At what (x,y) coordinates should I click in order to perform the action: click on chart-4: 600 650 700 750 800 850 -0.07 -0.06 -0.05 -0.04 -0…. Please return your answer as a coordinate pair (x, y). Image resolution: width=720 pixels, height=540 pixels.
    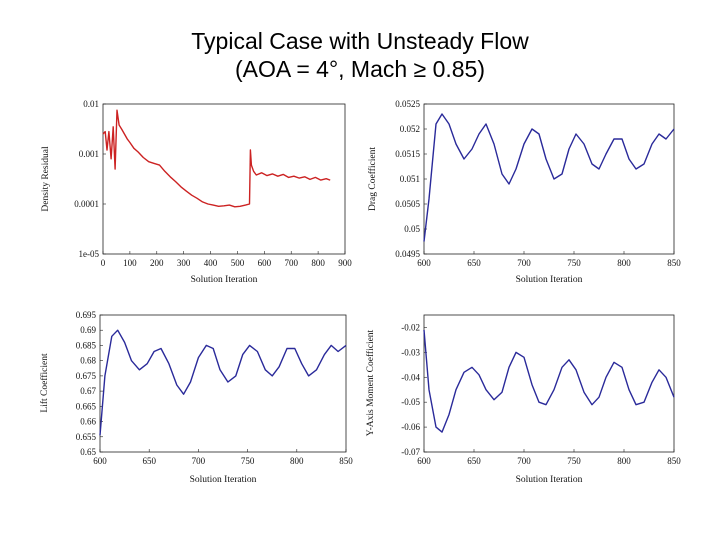
    Looking at the image, I should click on (523, 399).